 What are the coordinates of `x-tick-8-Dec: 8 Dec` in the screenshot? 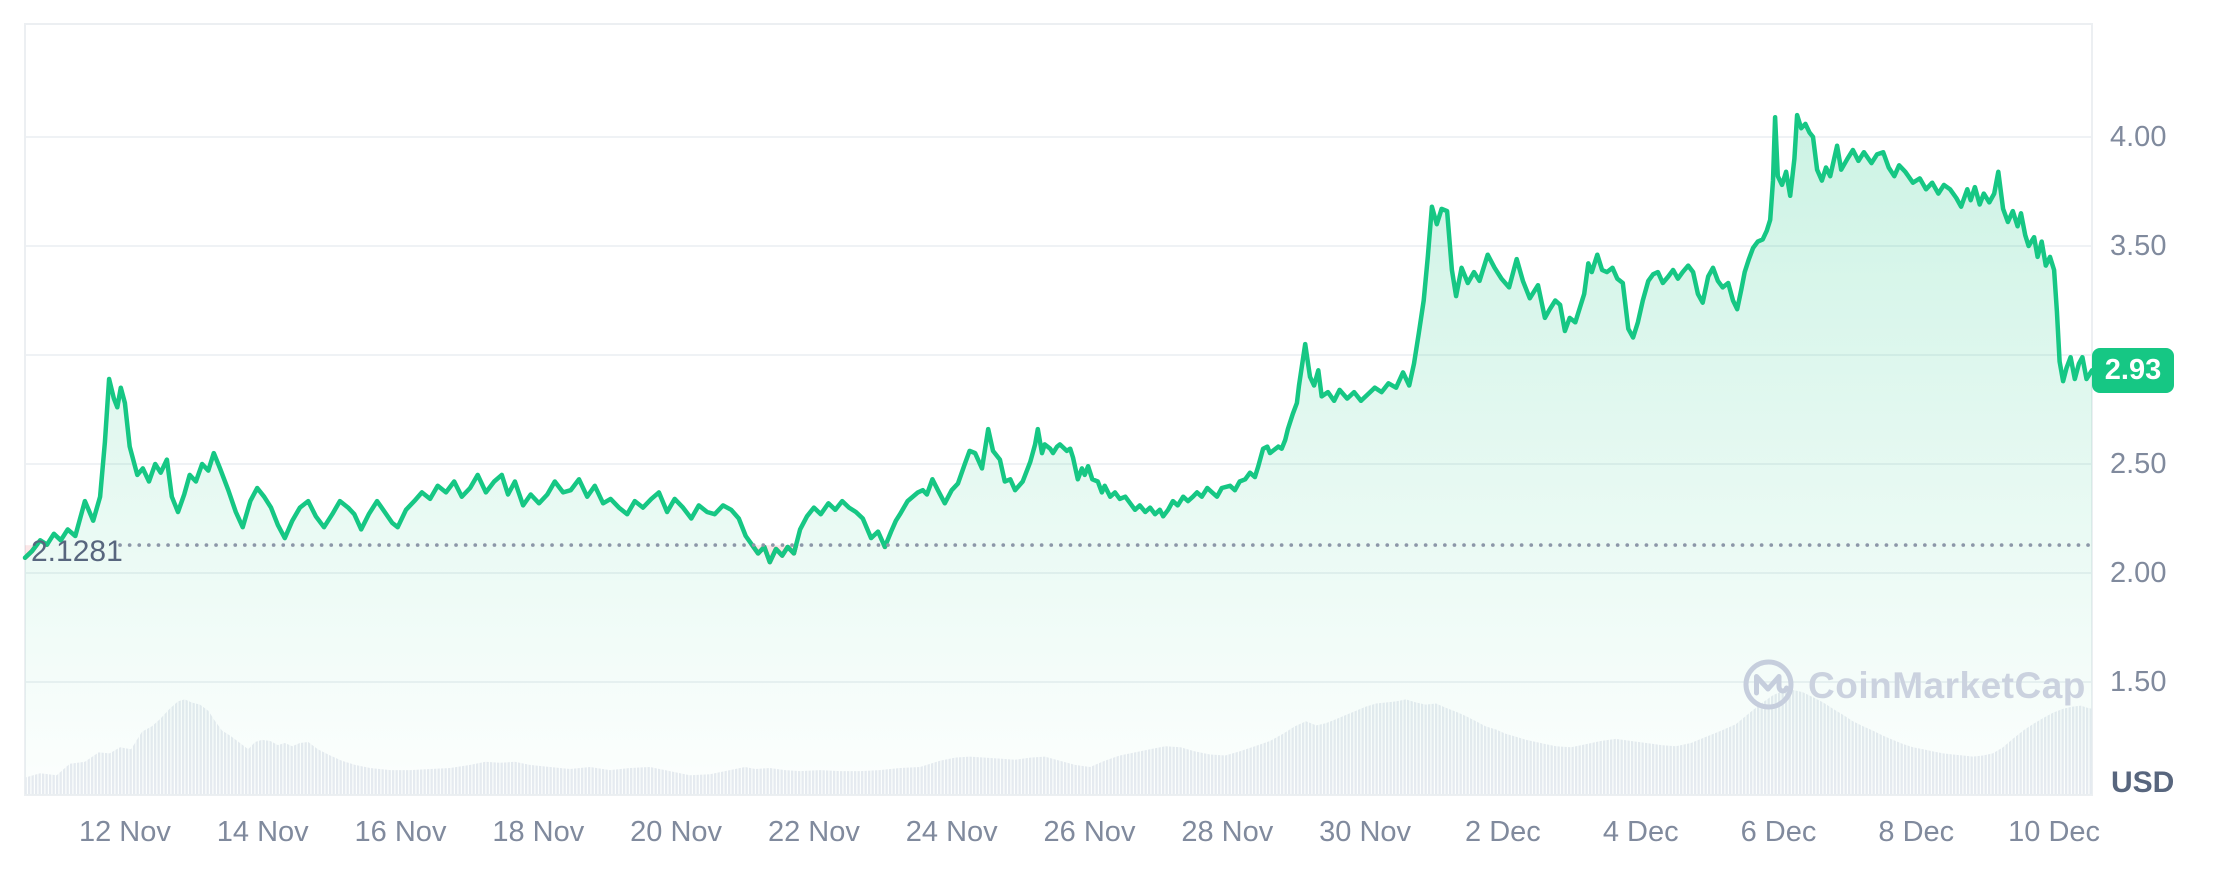 It's located at (1916, 832).